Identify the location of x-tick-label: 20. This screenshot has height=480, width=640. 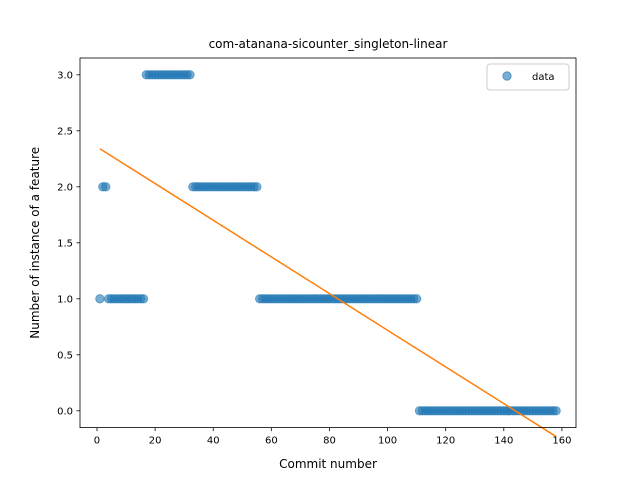
(155, 441).